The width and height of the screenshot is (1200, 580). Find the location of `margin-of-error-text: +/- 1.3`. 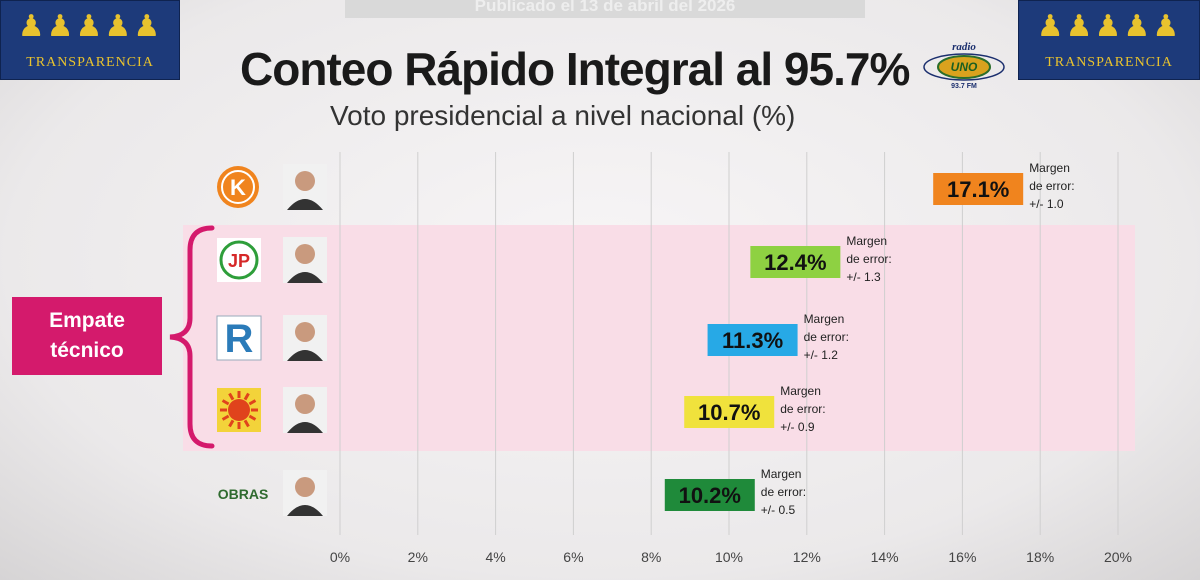

margin-of-error-text: +/- 1.3 is located at coordinates (863, 277).